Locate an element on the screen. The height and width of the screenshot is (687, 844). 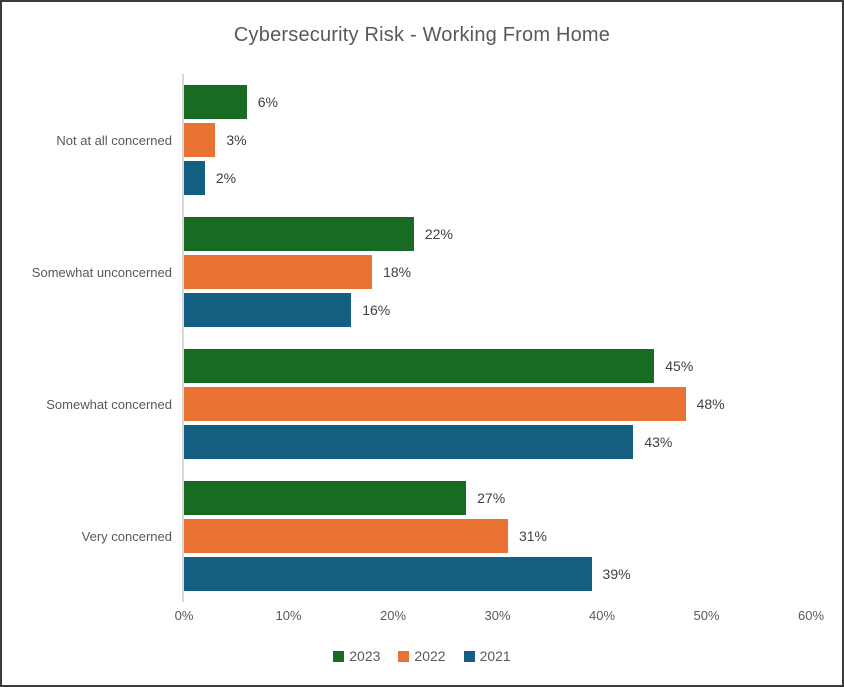
bar-group: 27% 31% 39% is located at coordinates (497, 536).